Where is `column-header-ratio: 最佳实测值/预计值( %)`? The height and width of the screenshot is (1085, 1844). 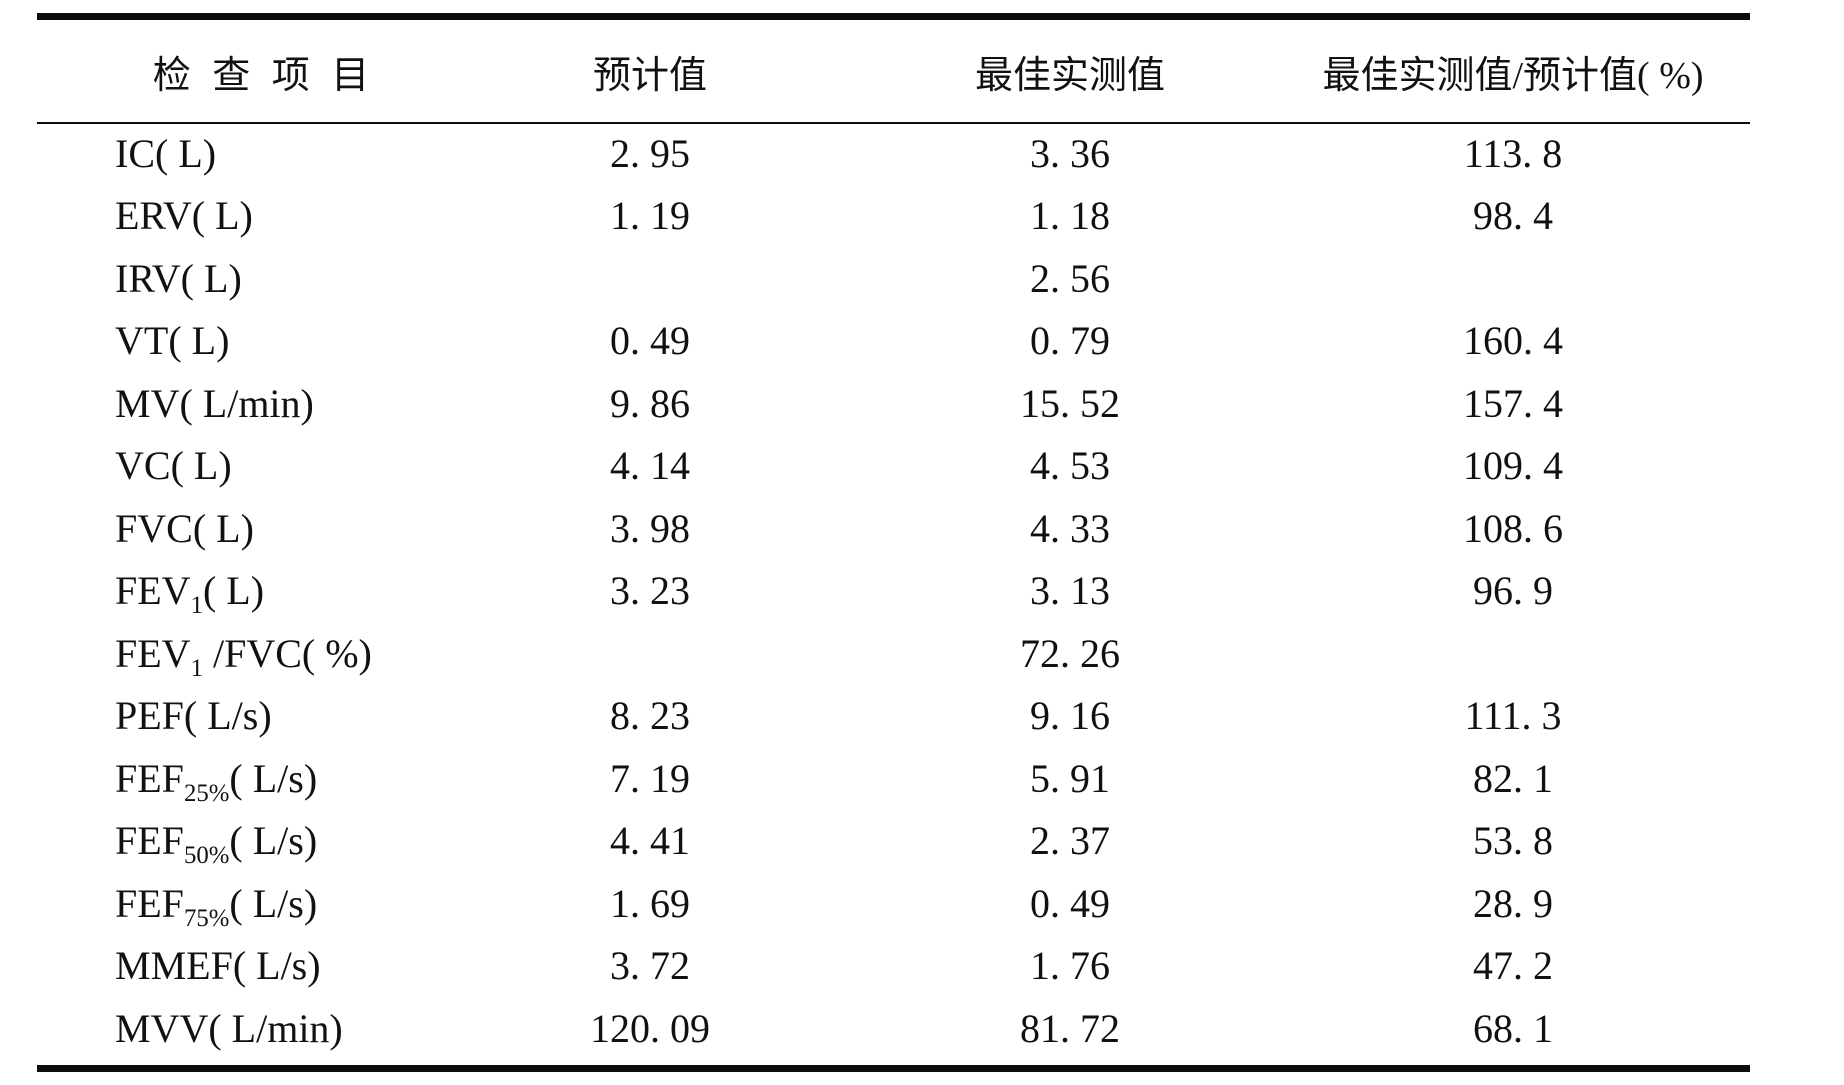 column-header-ratio: 最佳实测值/预计值( %) is located at coordinates (1513, 75).